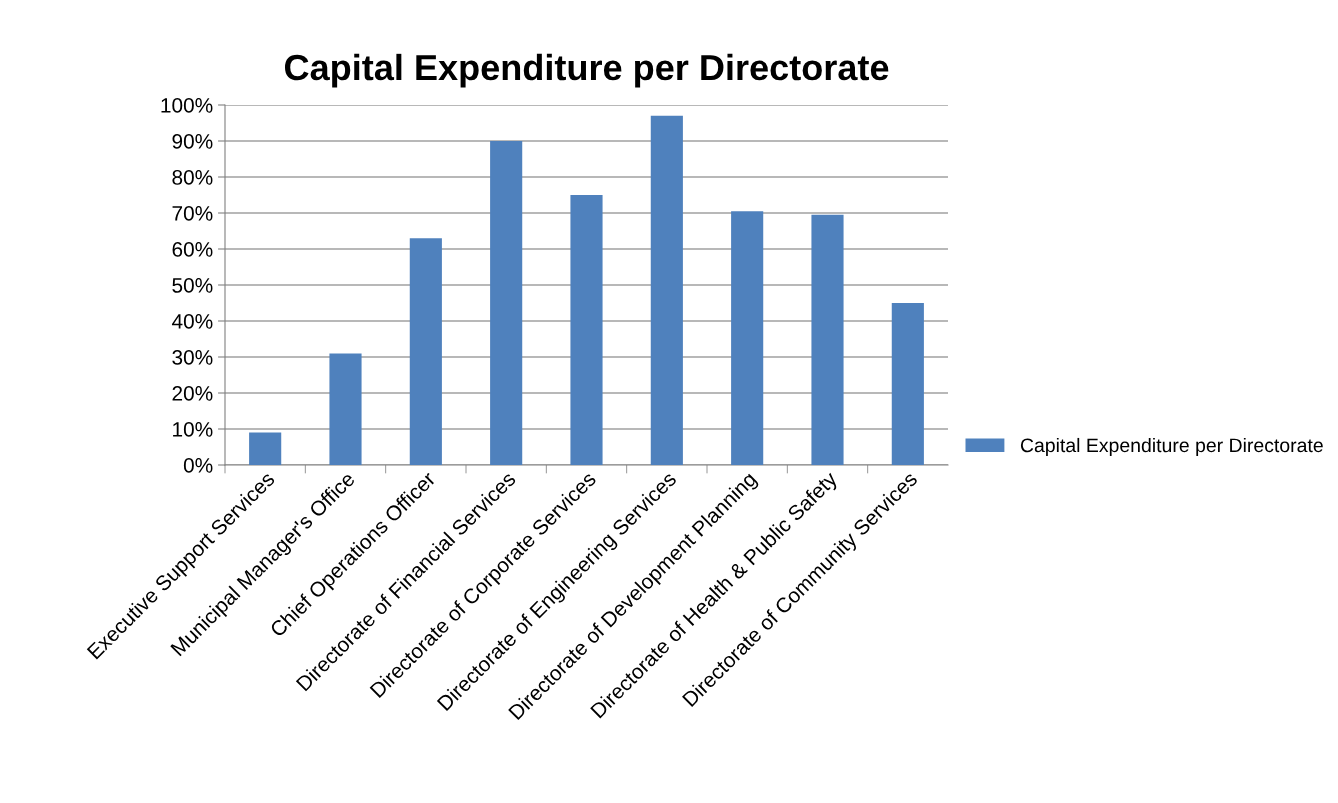 The height and width of the screenshot is (803, 1338). Describe the element at coordinates (187, 105) in the screenshot. I see `y-tick-label: 100%` at that location.